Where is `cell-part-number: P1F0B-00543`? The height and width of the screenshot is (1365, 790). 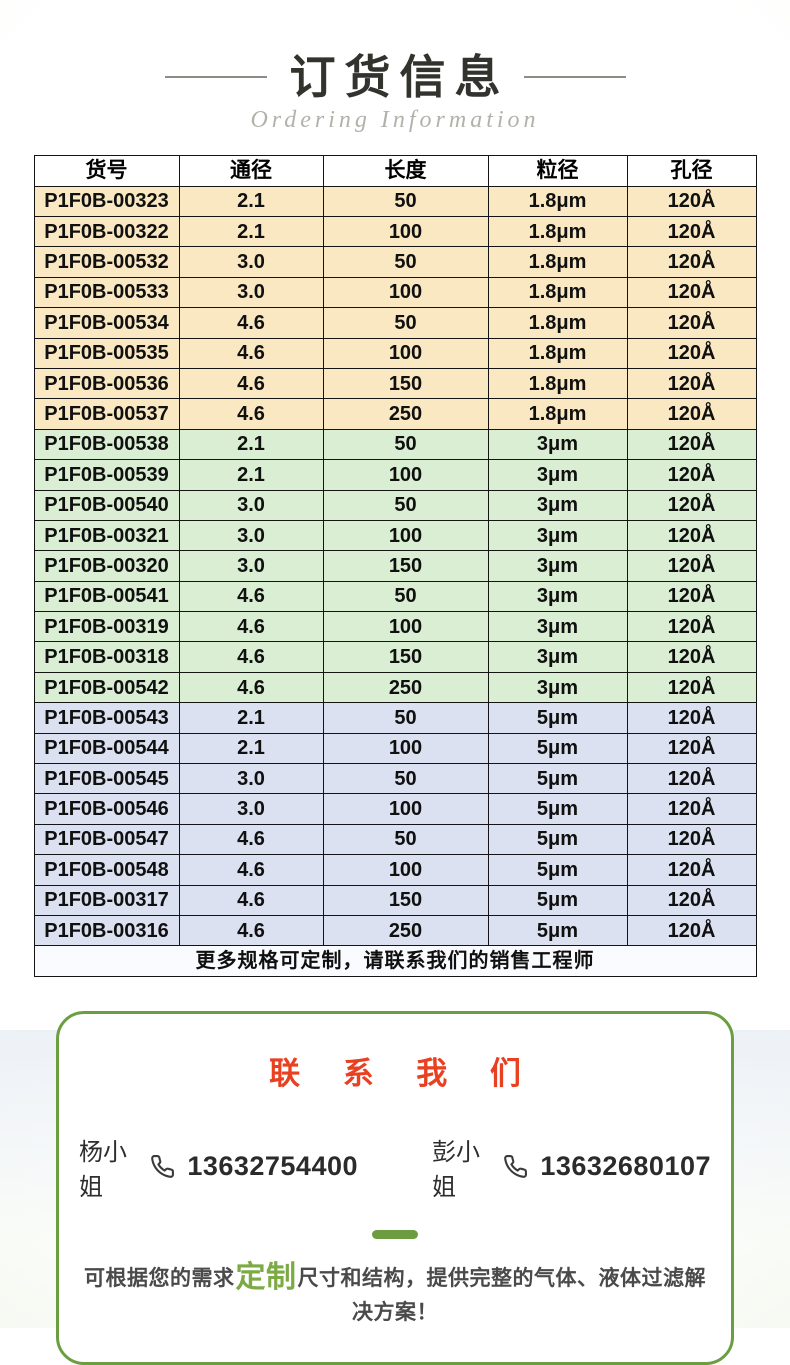 cell-part-number: P1F0B-00543 is located at coordinates (106, 718).